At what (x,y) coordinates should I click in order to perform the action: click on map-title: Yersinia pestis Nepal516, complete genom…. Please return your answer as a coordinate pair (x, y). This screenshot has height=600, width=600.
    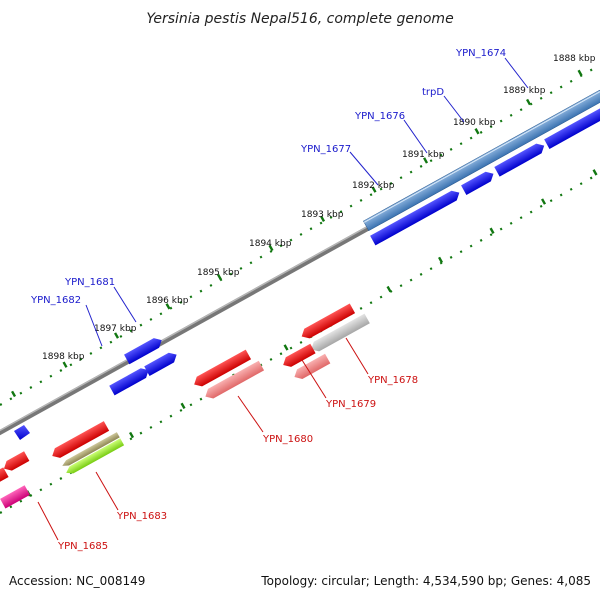
    Looking at the image, I should click on (299, 19).